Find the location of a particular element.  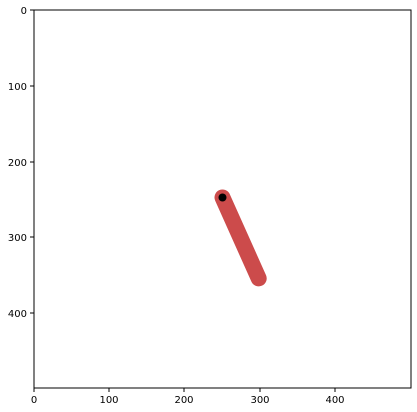

pivot-point is located at coordinates (222, 197).